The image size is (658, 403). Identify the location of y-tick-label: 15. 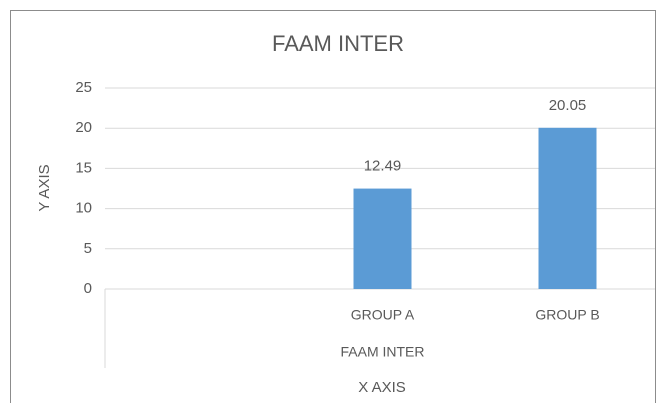
(83, 167).